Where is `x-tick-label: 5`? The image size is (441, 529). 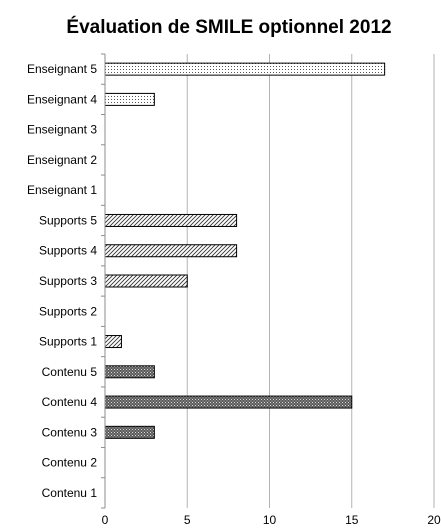 x-tick-label: 5 is located at coordinates (187, 520).